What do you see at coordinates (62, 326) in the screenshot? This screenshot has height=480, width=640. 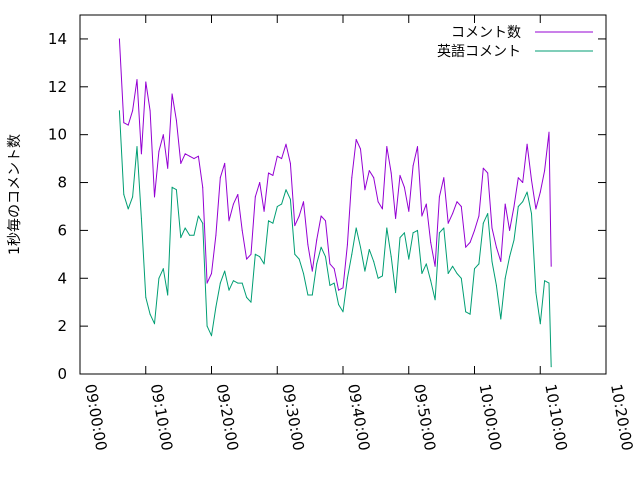 I see `y-tick-label: 2` at bounding box center [62, 326].